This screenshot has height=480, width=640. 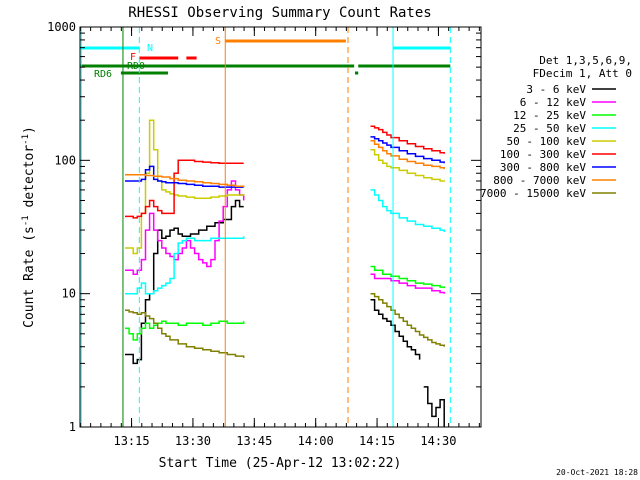 What do you see at coordinates (377, 441) in the screenshot?
I see `x-tick-label: 14:15` at bounding box center [377, 441].